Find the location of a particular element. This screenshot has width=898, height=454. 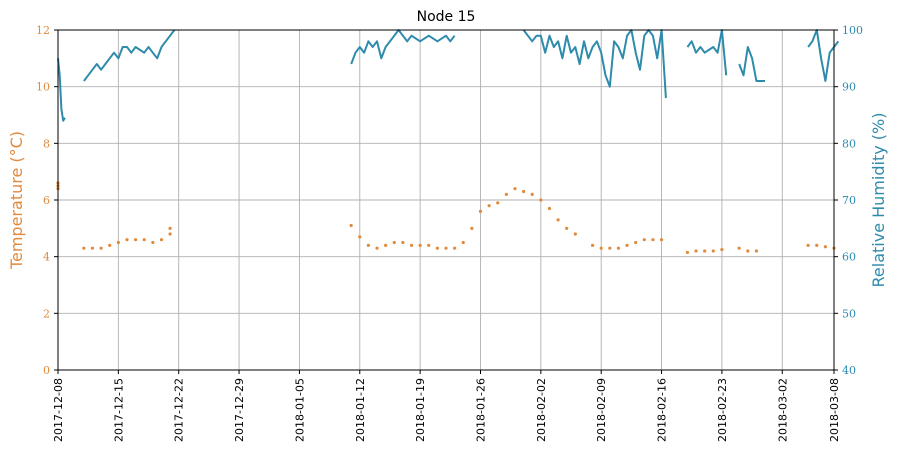

x-tick-label: 2017-12-08 is located at coordinates (58, 410).